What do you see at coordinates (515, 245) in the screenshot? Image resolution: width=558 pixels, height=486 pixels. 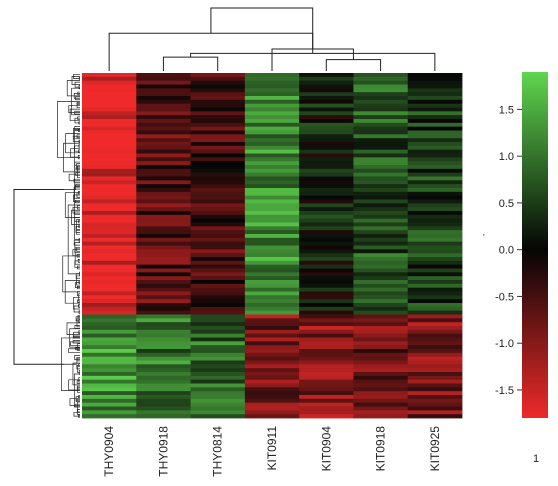 I see `color-scale-legend: 1.5 1.0 0.5 0.0 -0.5 -1.0 -1.5 ·` at bounding box center [515, 245].